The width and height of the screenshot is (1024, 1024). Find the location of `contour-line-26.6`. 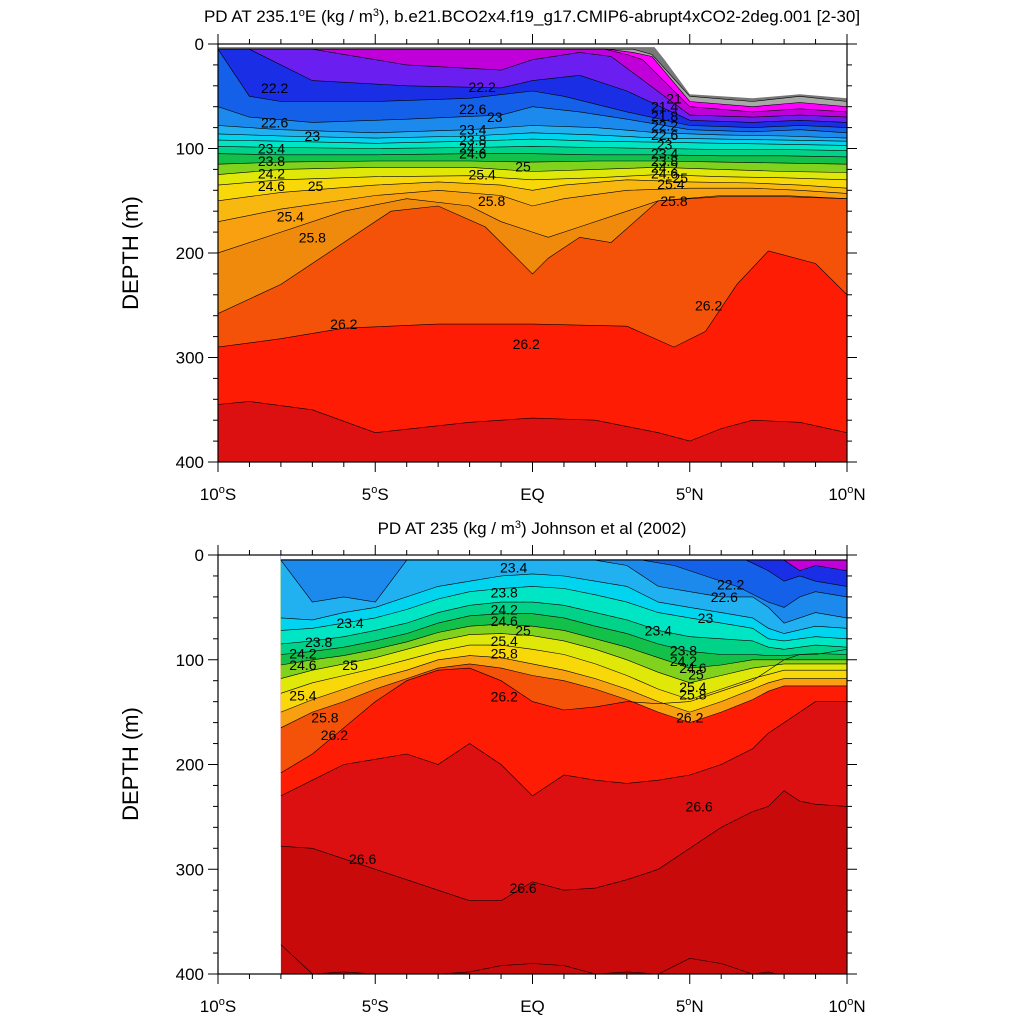

contour-line-26.6 is located at coordinates (563, 749).